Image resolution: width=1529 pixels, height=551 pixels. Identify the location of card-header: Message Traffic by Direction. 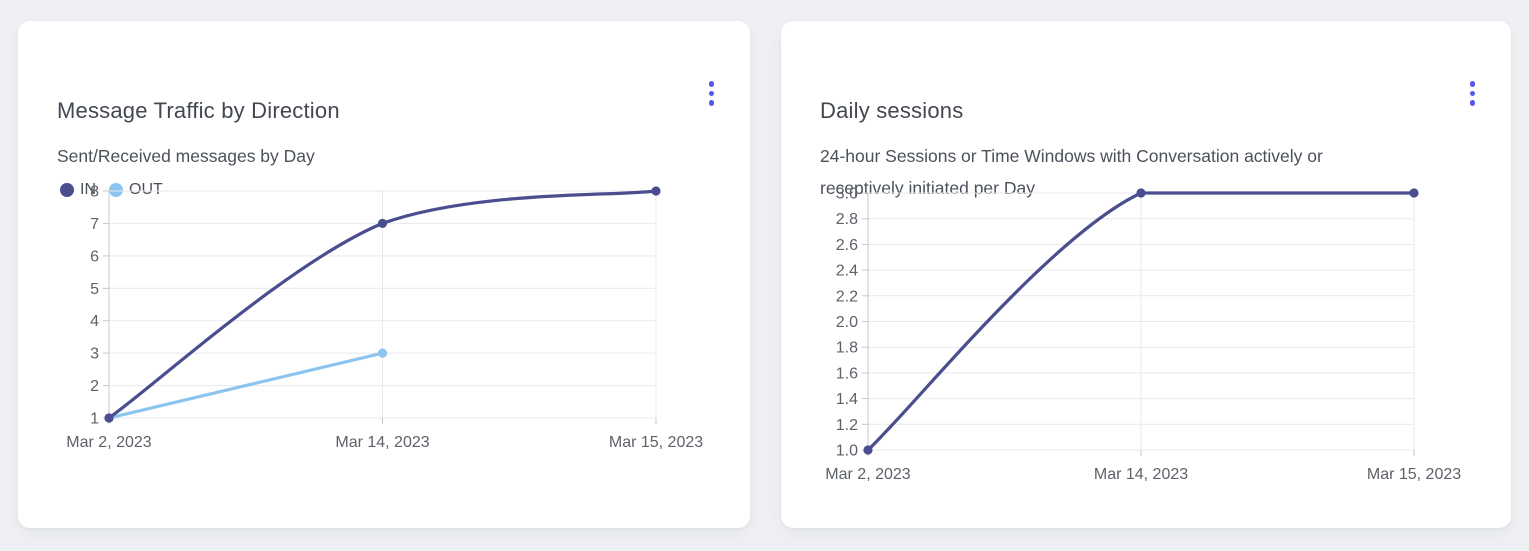
(389, 111).